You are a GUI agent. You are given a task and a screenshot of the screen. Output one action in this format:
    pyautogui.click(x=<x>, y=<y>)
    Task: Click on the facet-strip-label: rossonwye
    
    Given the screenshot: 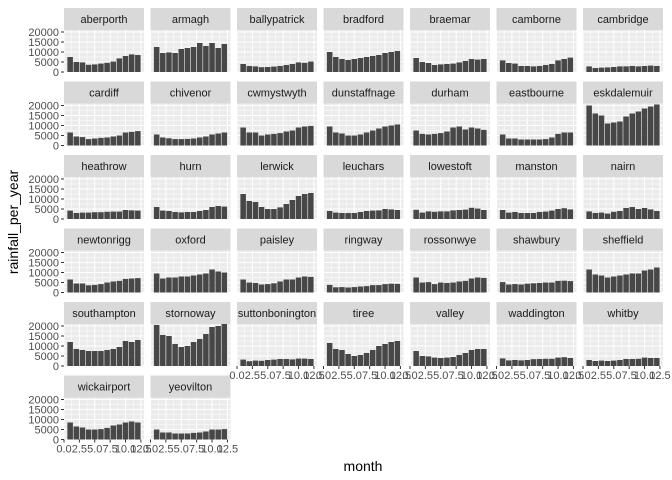 What is the action you would take?
    pyautogui.click(x=450, y=241)
    